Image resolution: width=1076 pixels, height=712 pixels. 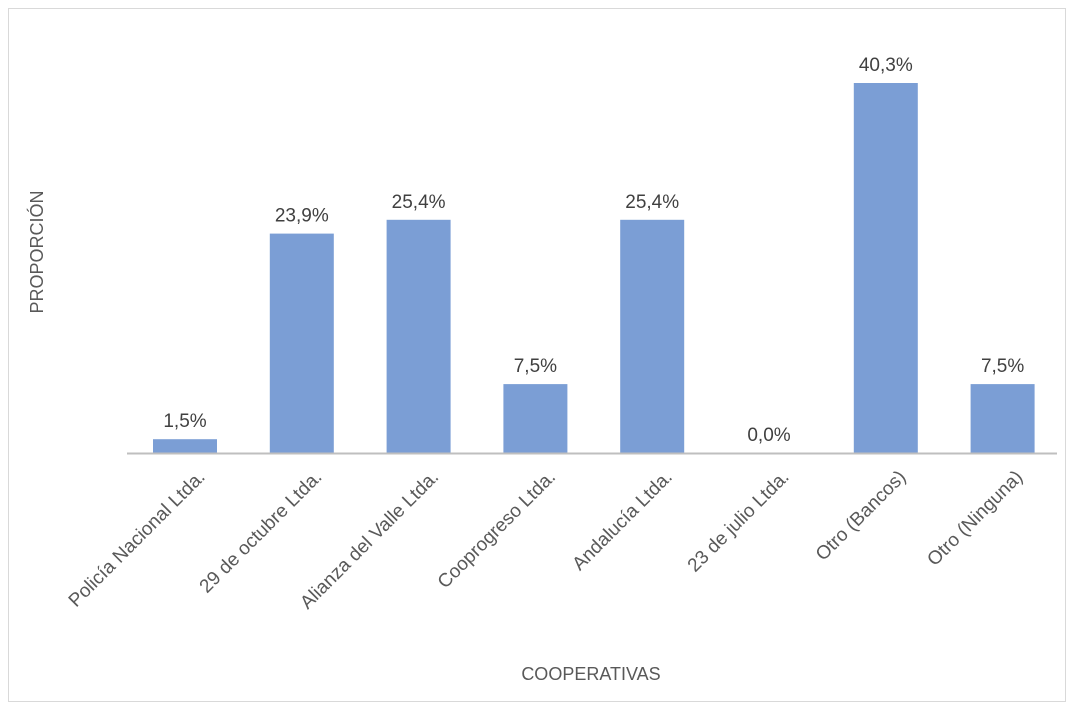 What do you see at coordinates (975, 519) in the screenshot?
I see `x-tick-label-7: Otro (Ninguna)` at bounding box center [975, 519].